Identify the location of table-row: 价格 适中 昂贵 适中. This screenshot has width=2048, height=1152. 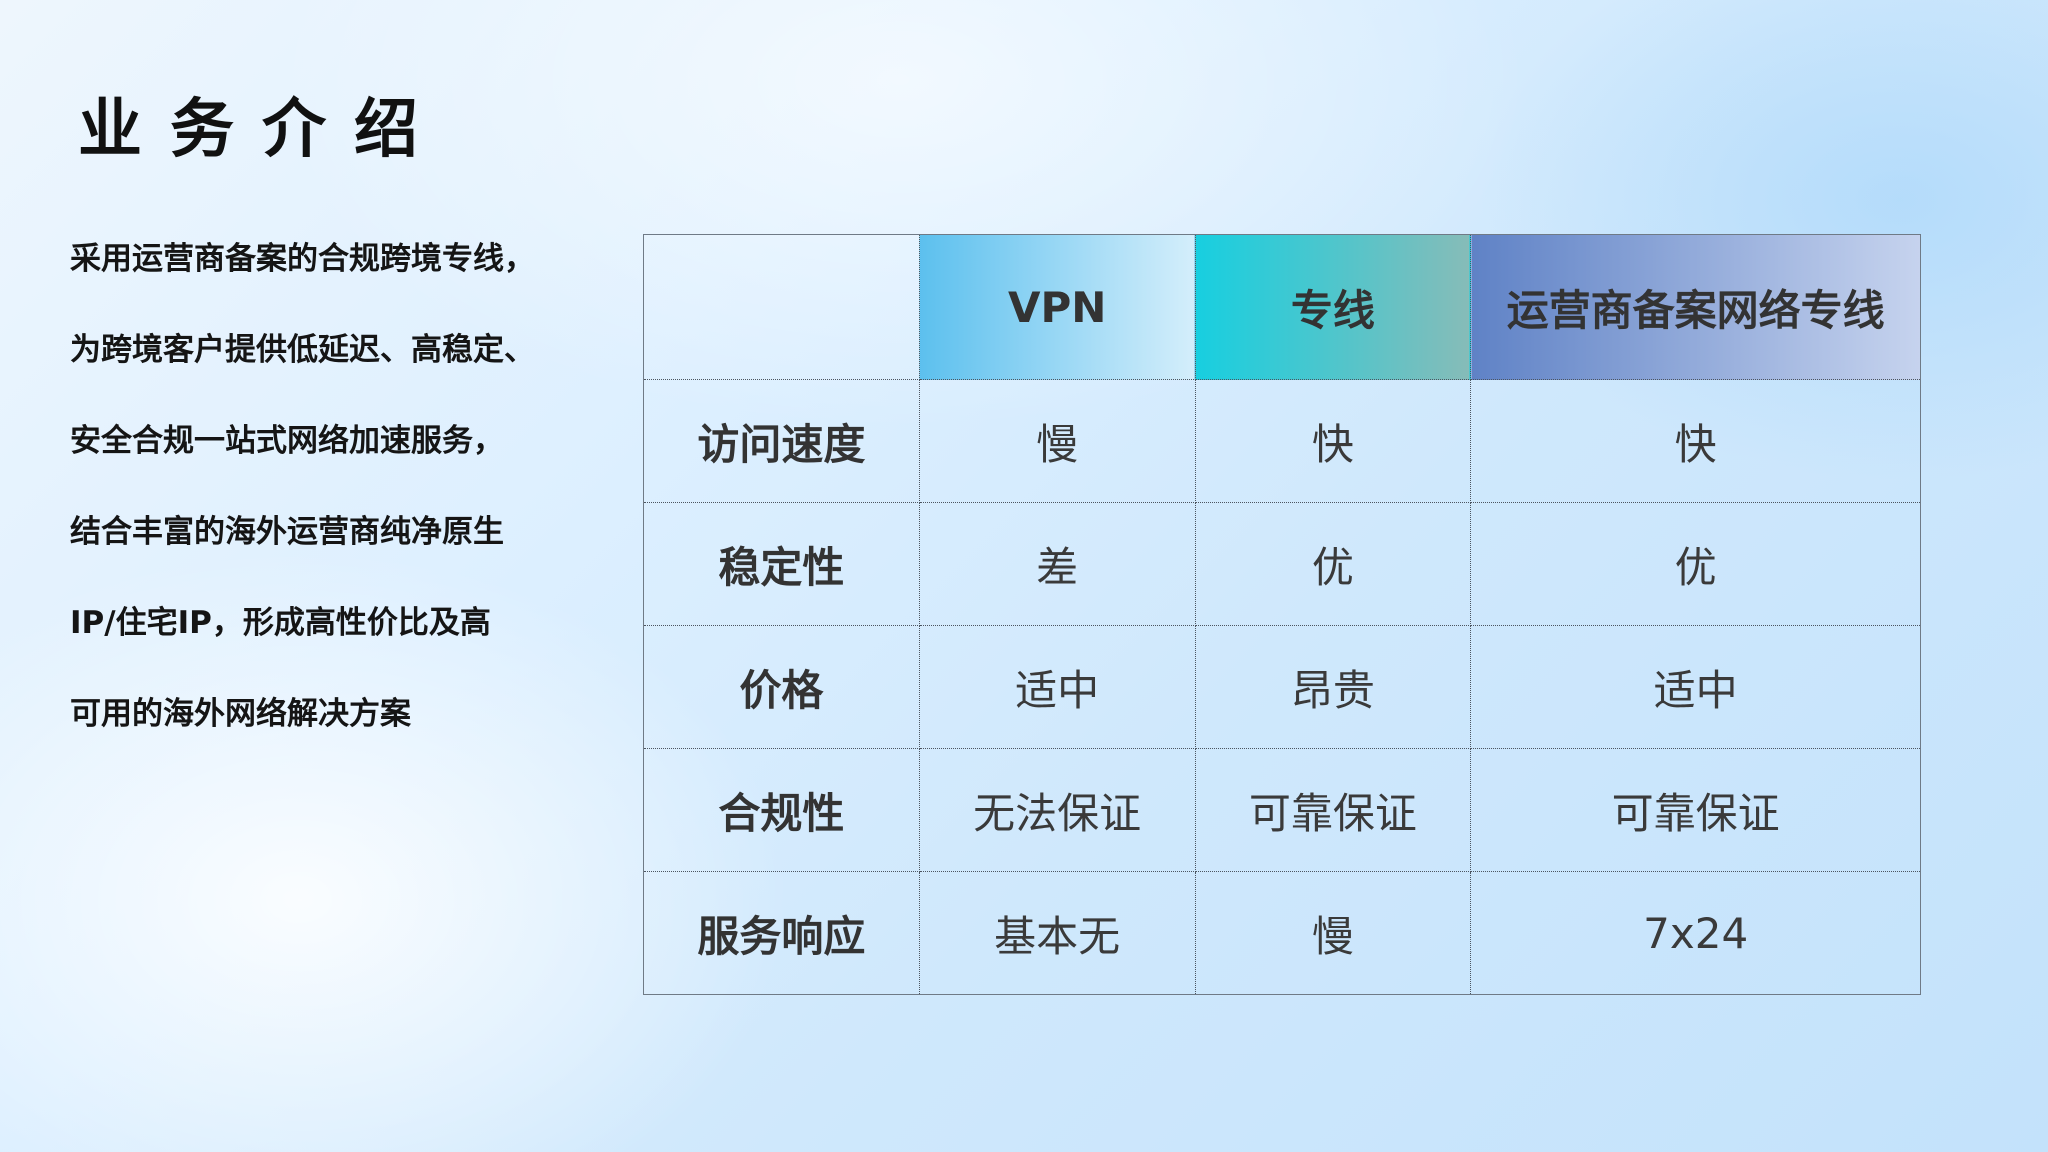
(1282, 687).